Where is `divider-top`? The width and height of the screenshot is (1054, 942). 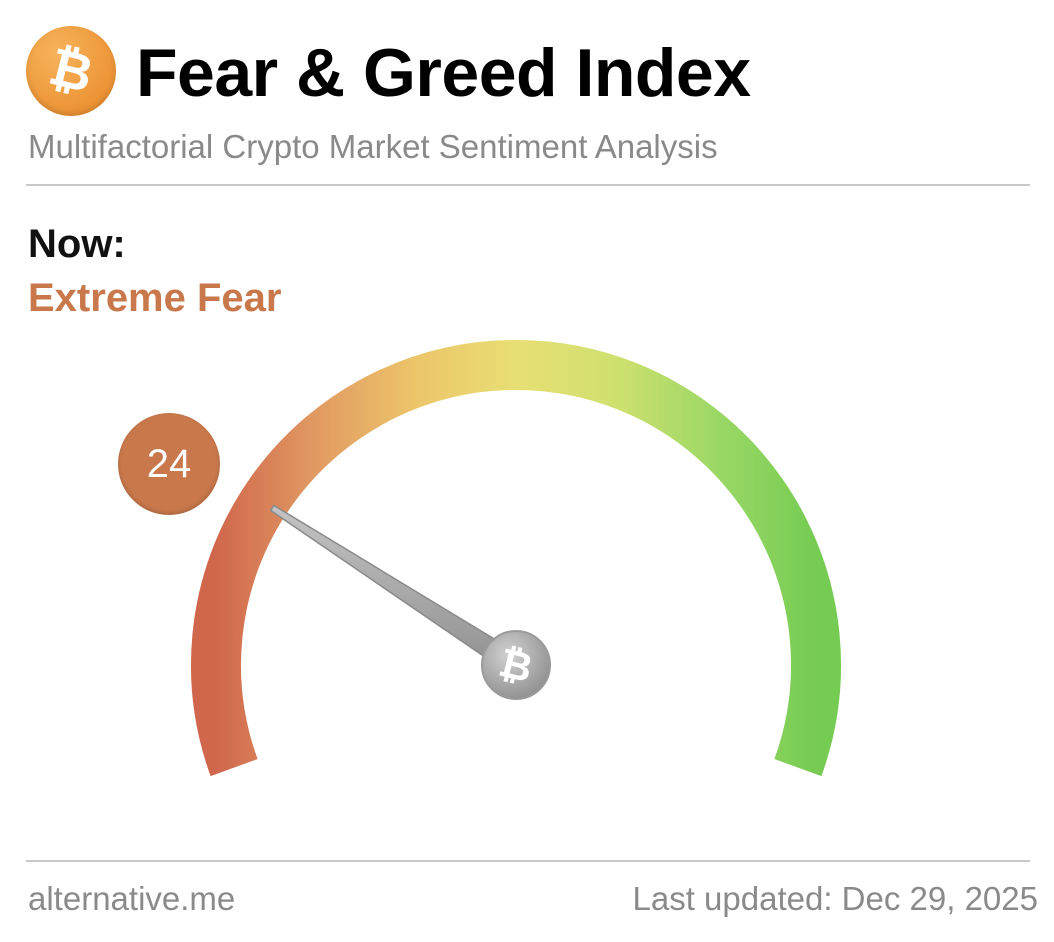 divider-top is located at coordinates (528, 185).